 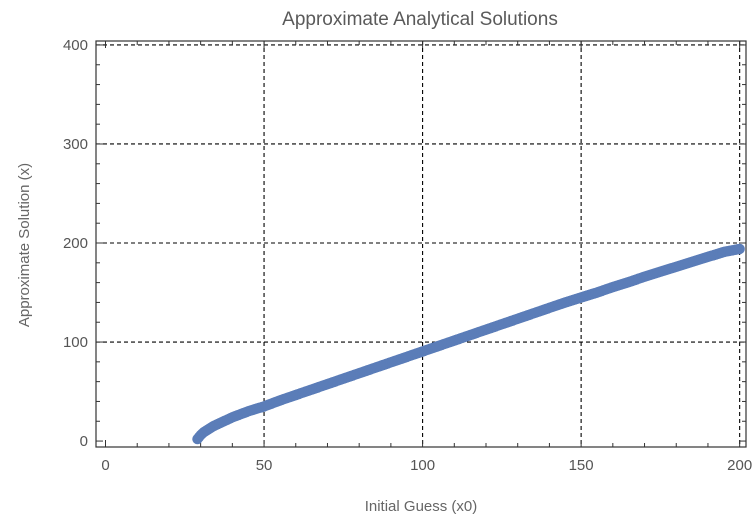 I want to click on x-tick-label: 150, so click(x=581, y=465).